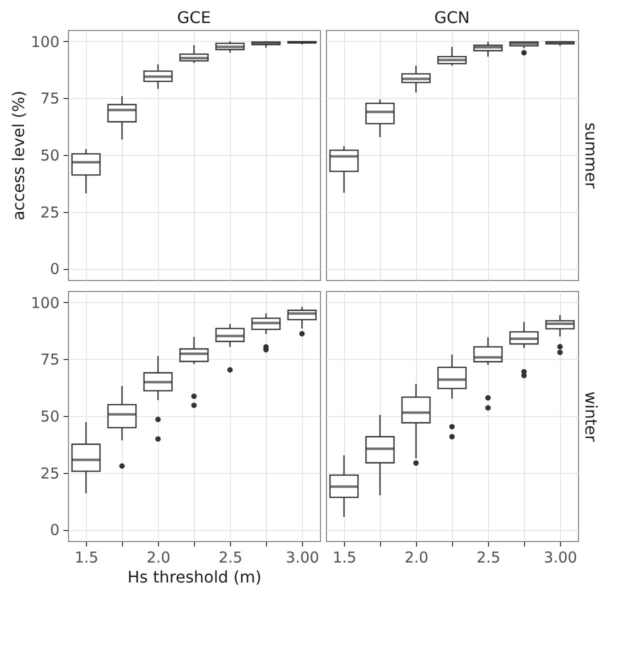 This screenshot has width=643, height=648. Describe the element at coordinates (591, 155) in the screenshot. I see `y2-axis-title: summer` at that location.